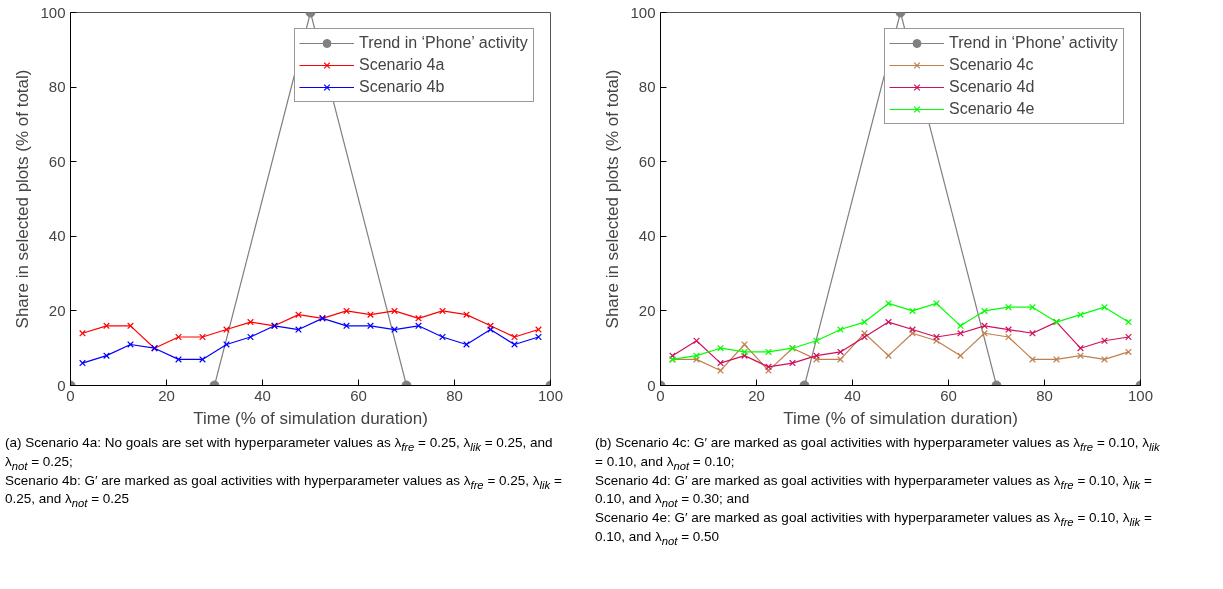 The image size is (1223, 589). Describe the element at coordinates (992, 109) in the screenshot. I see `legend-label: Scenario 4e` at that location.